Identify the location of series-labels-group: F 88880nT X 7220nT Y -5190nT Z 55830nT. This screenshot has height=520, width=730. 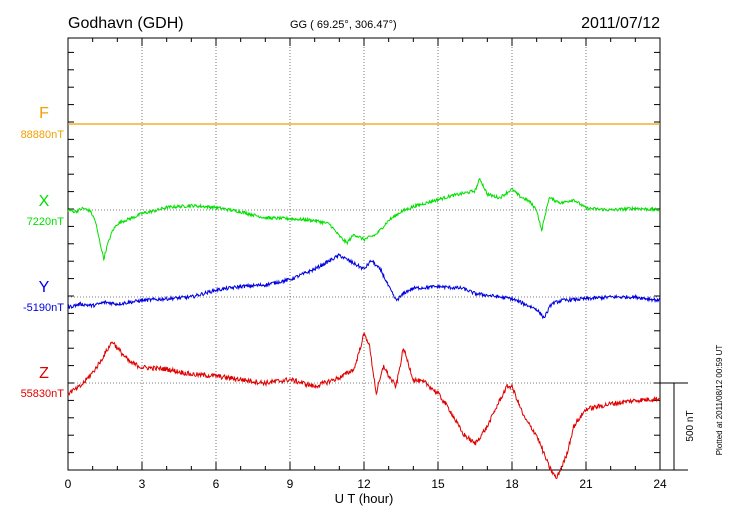
(43, 252).